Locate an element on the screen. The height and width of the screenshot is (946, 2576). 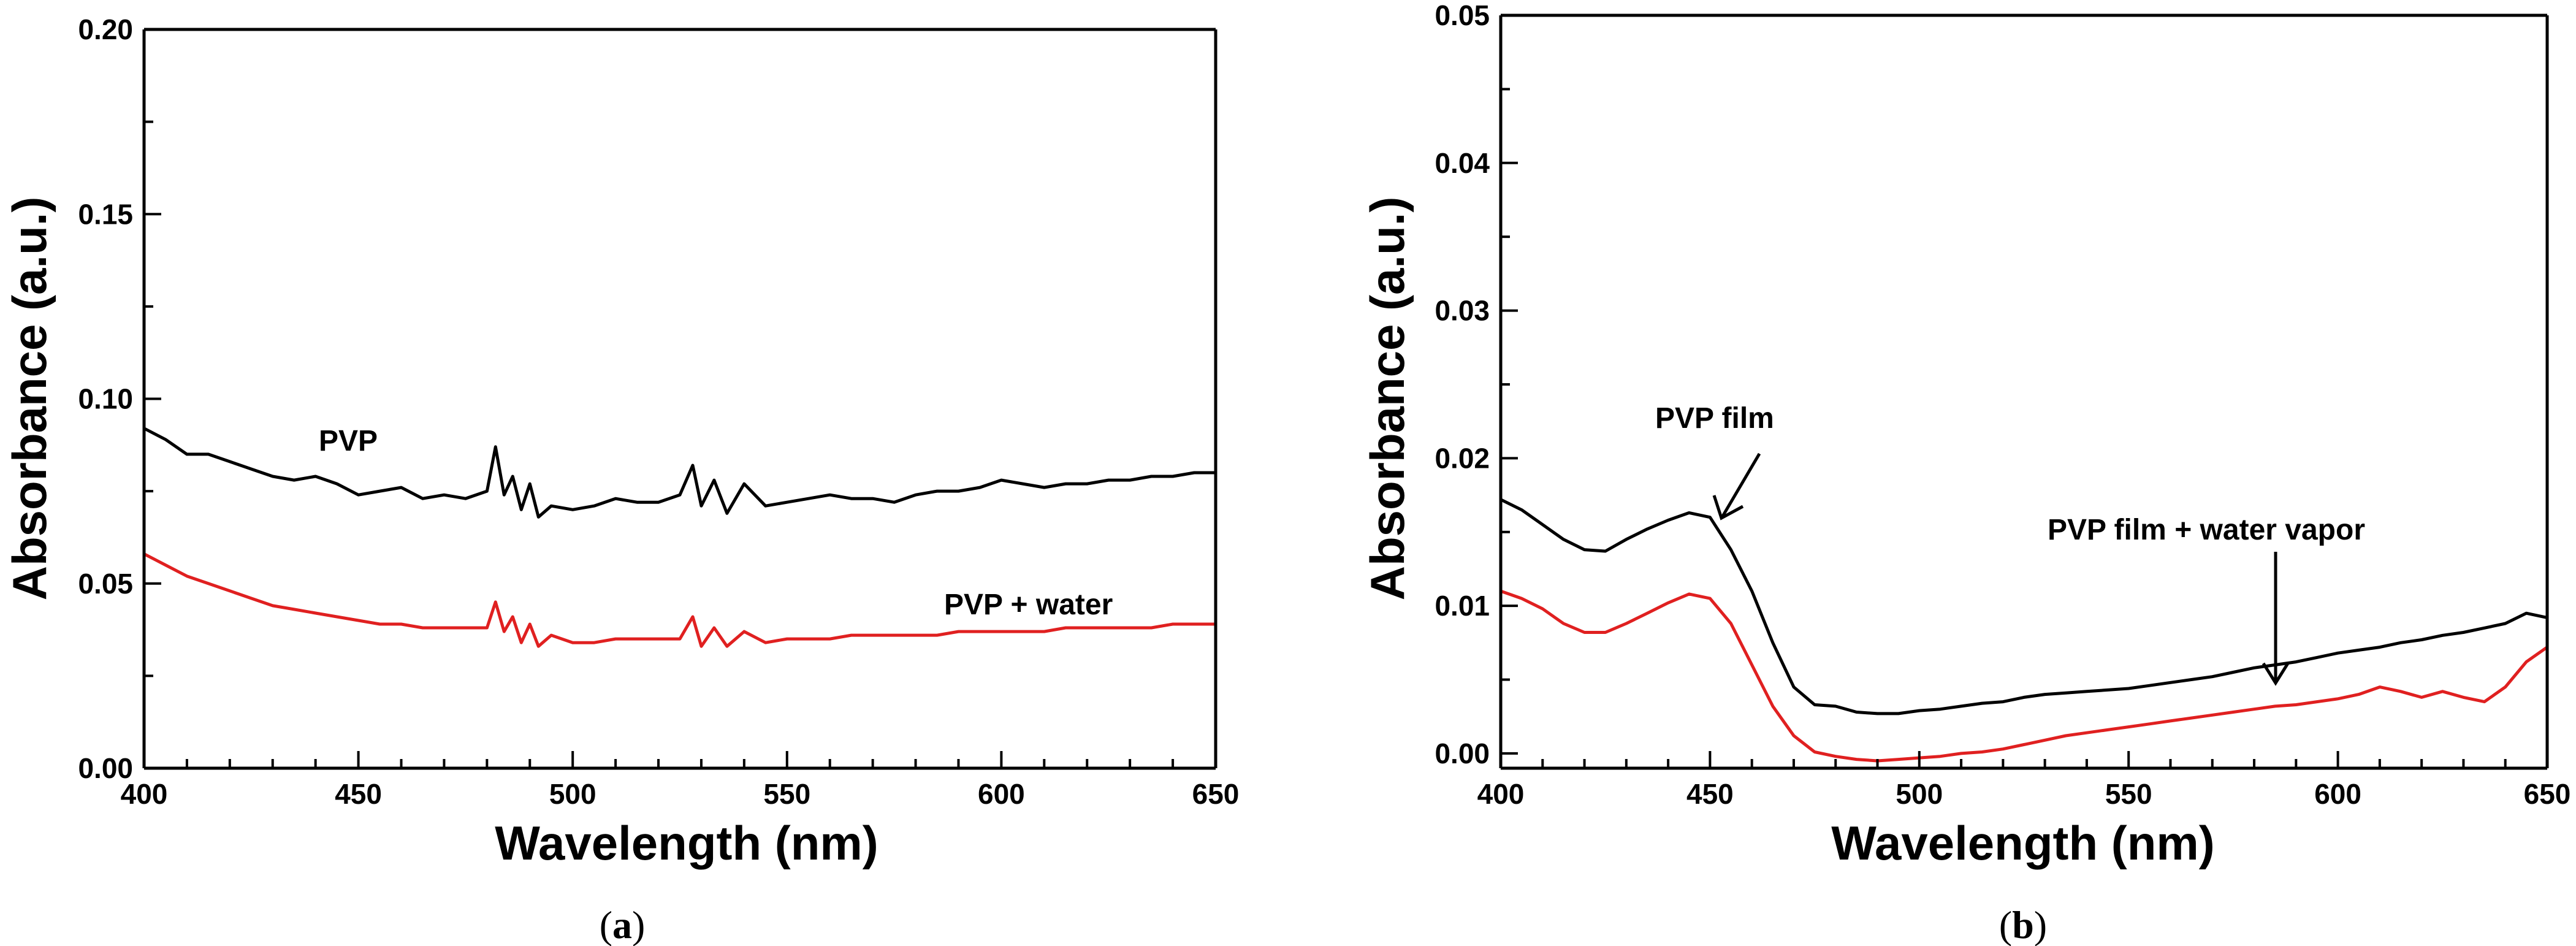
panel-b-y-tick-label: 0.04 is located at coordinates (1462, 163).